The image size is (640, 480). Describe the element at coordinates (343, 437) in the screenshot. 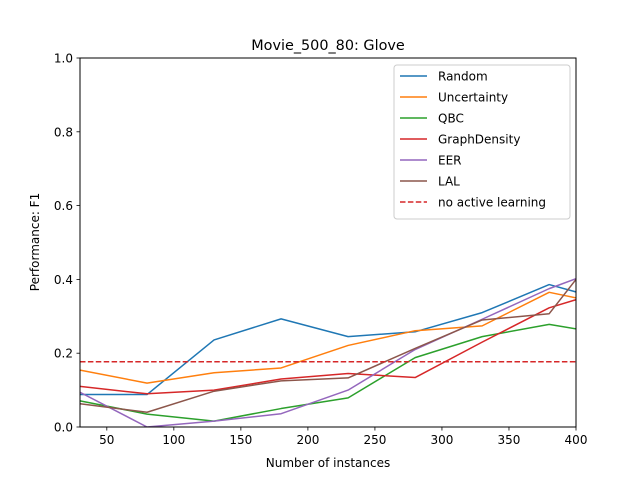

I see `x-axis: 50 100 150 200 250 300 350 400` at that location.